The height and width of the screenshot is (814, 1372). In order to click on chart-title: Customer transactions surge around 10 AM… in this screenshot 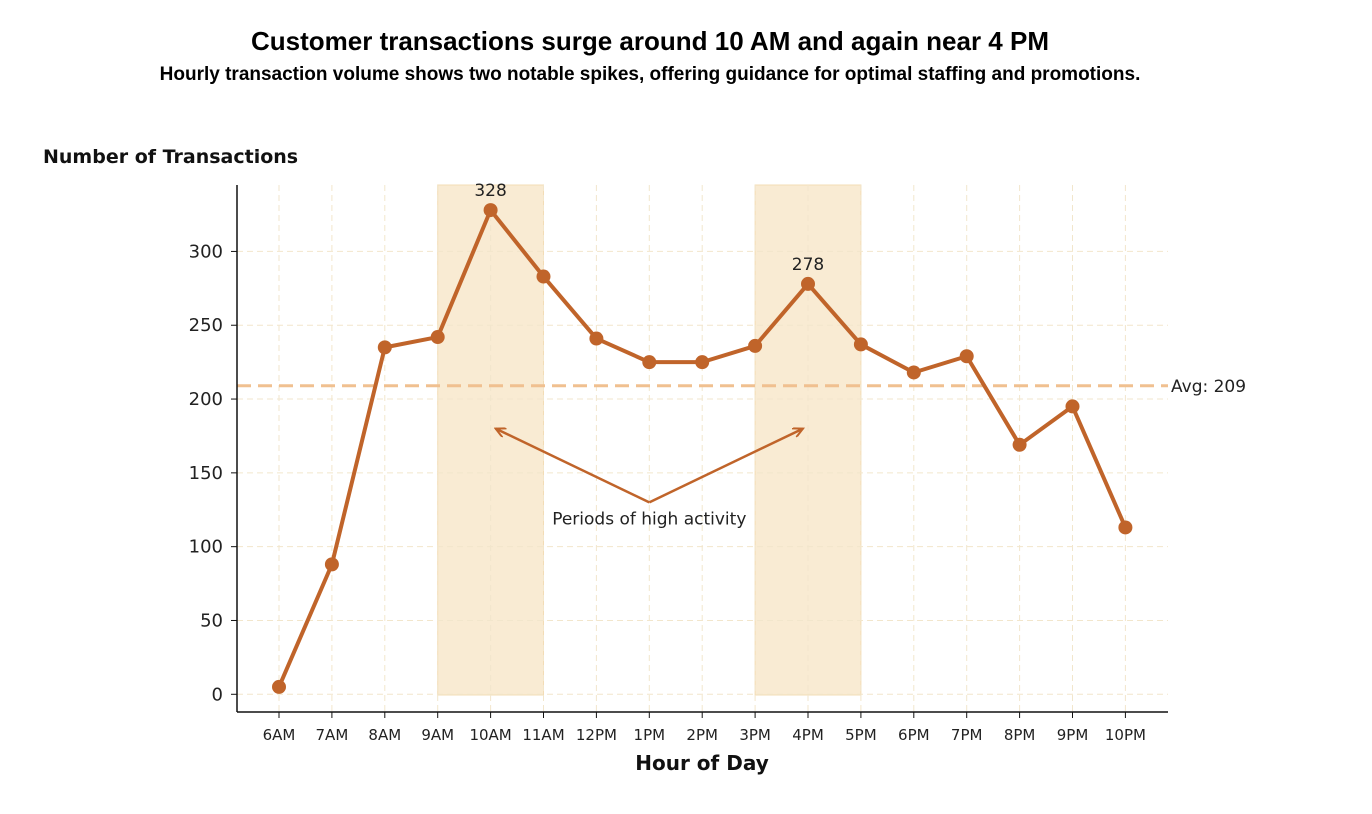, I will do `click(649, 41)`.